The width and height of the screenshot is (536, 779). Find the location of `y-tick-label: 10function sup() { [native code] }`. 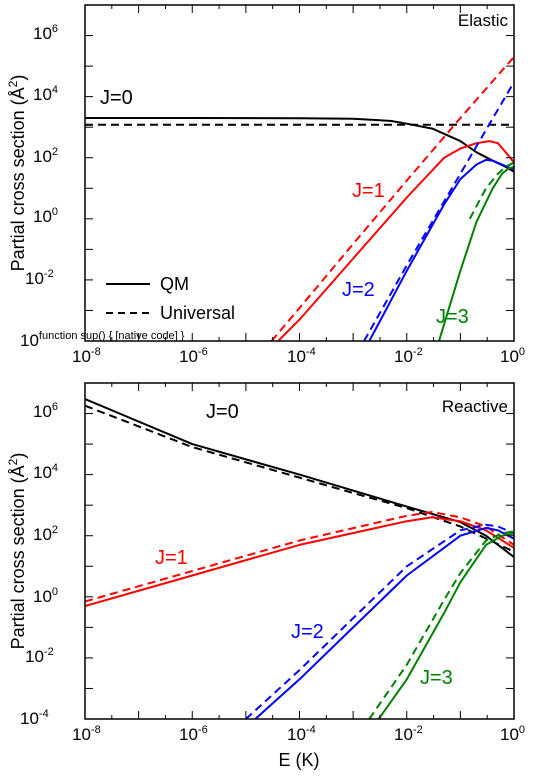

y-tick-label: 10function sup() { [native code] } is located at coordinates (102, 340).